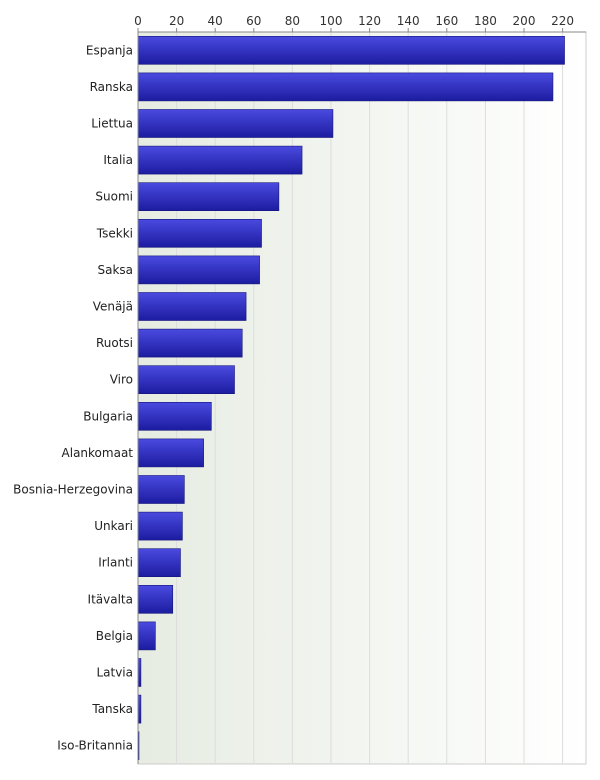 The width and height of the screenshot is (600, 780). I want to click on category-label: Espanja, so click(109, 50).